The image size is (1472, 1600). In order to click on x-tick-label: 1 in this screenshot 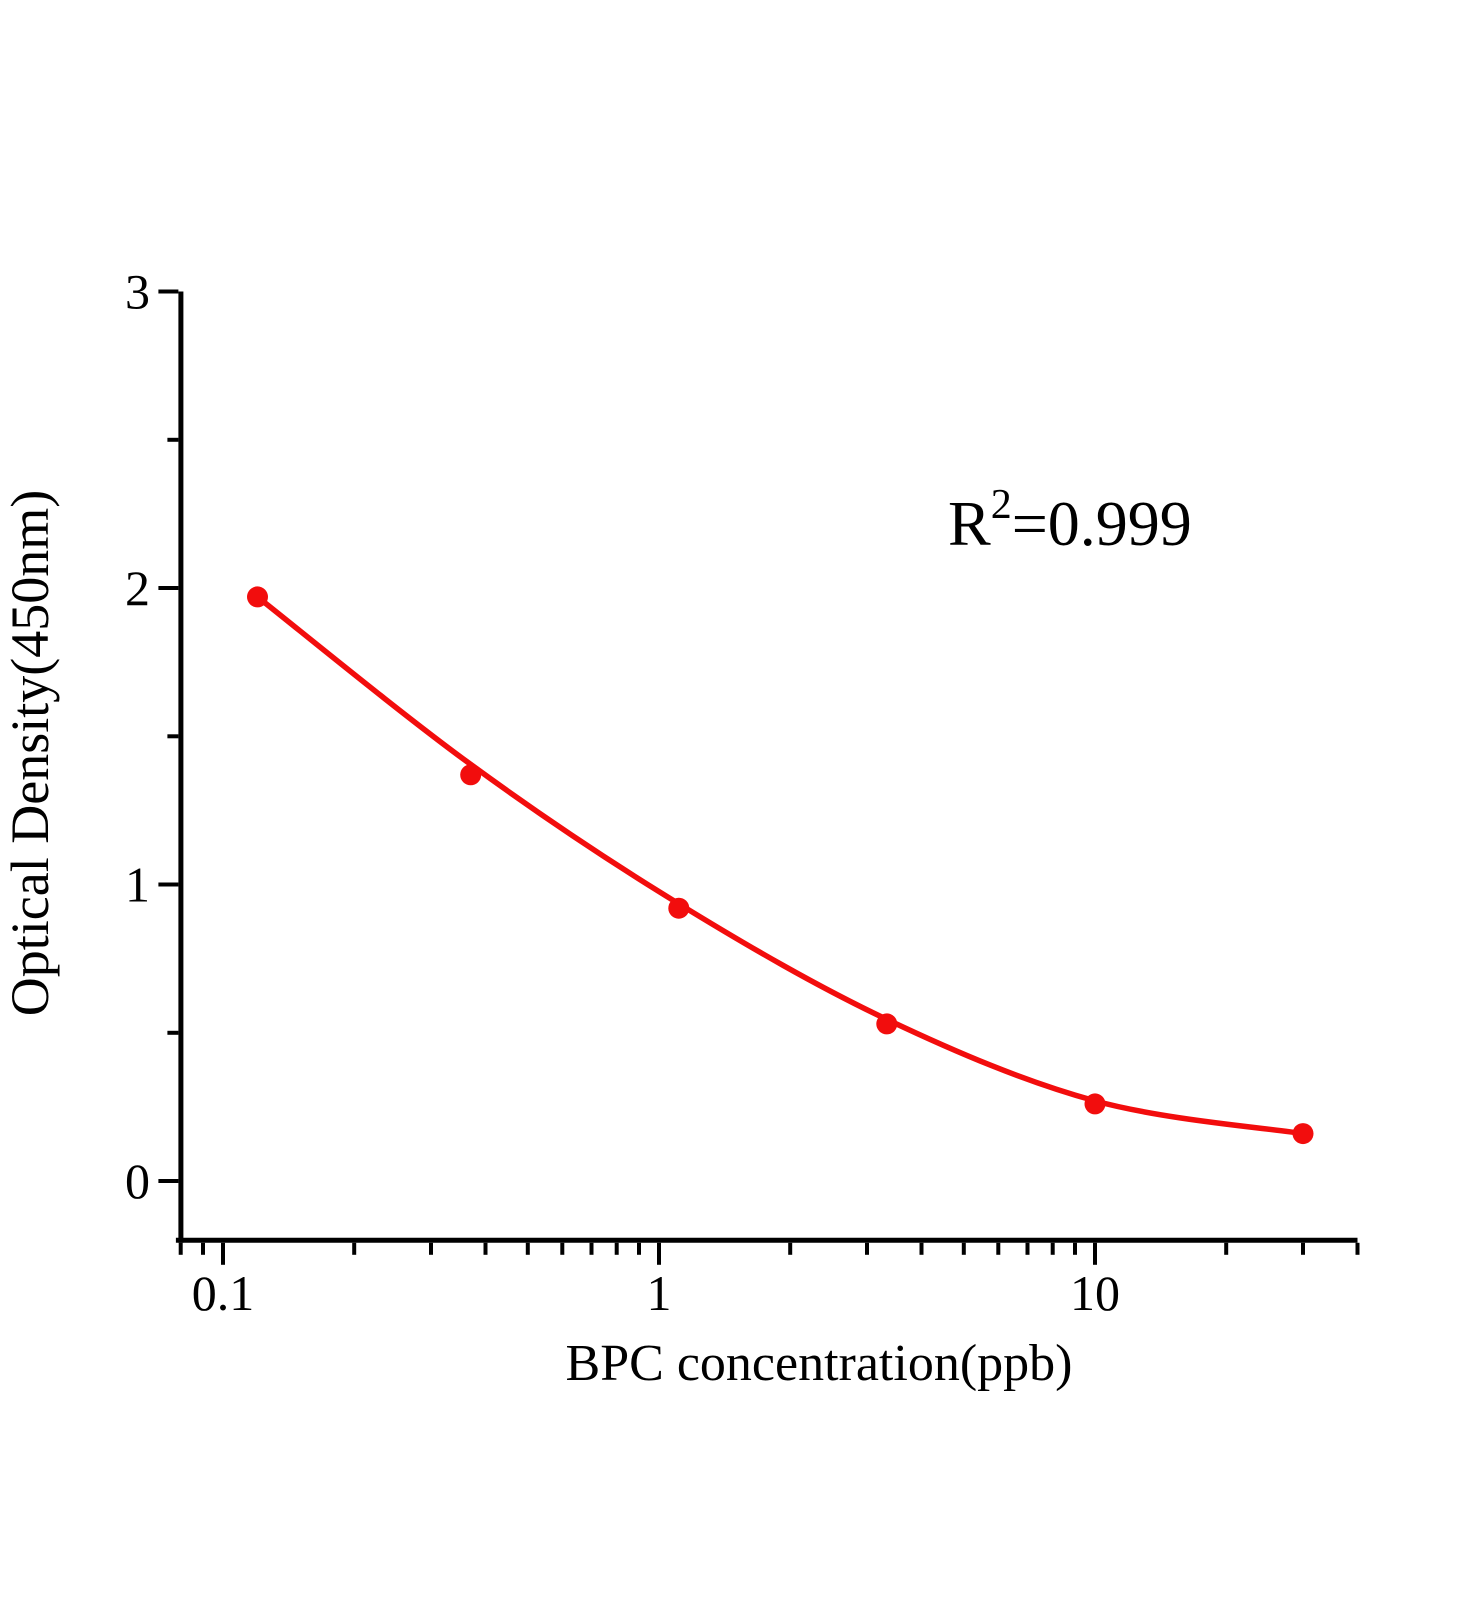, I will do `click(659, 1293)`.